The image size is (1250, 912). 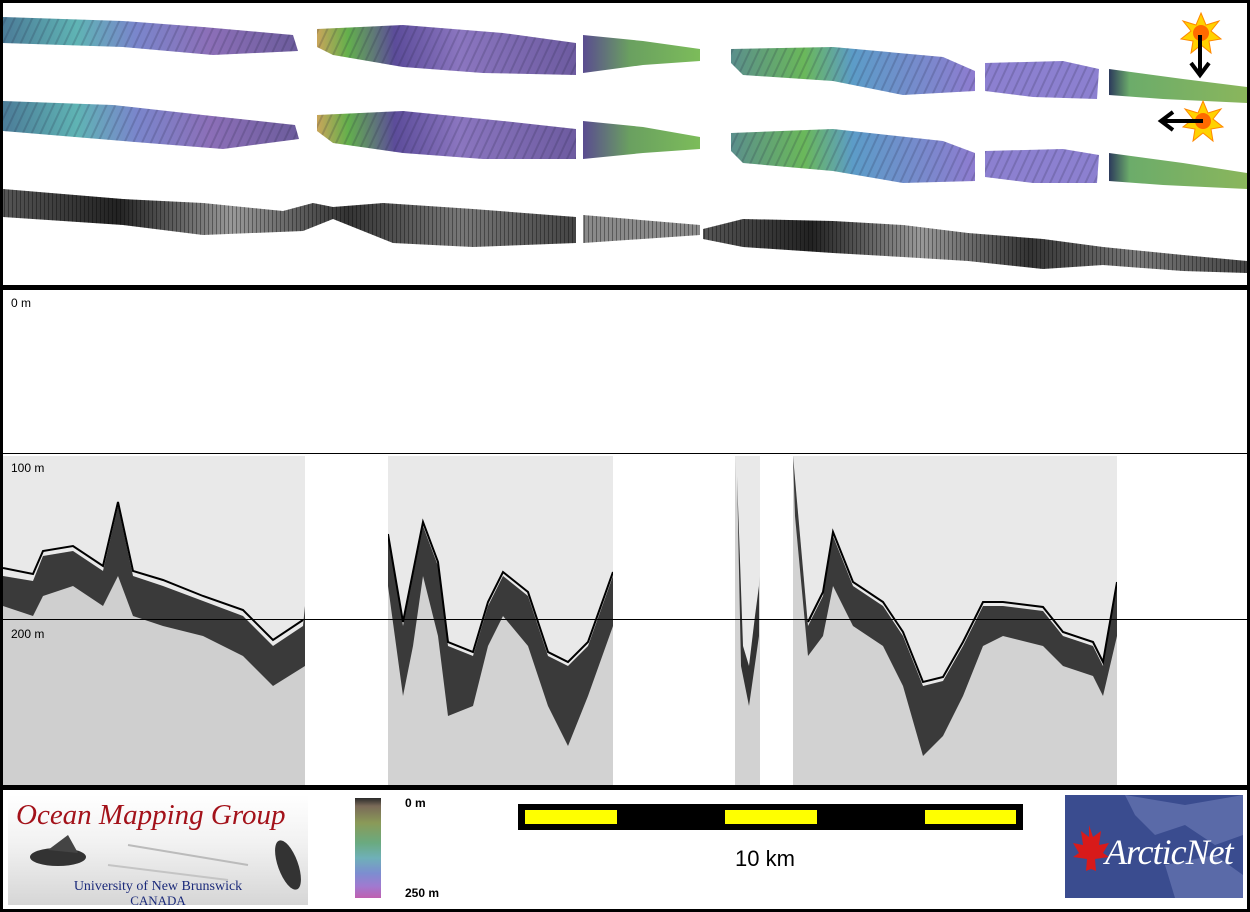 What do you see at coordinates (765, 858) in the screenshot?
I see `scale-bar-label: 10 km` at bounding box center [765, 858].